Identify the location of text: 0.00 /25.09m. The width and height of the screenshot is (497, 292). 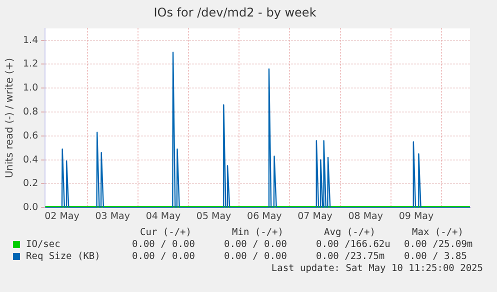
(438, 245).